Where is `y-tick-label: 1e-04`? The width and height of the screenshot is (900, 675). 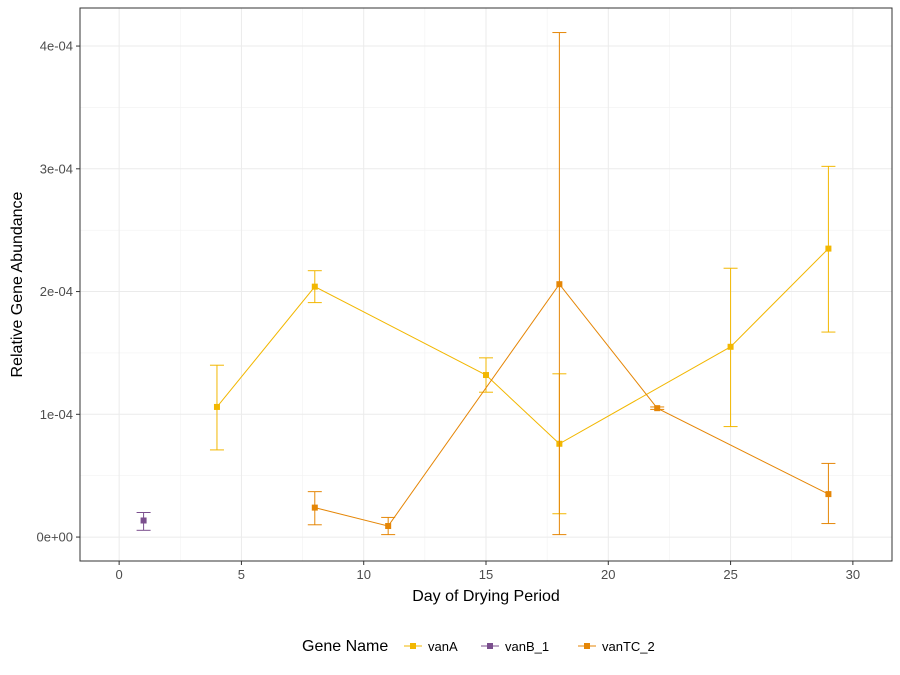 y-tick-label: 1e-04 is located at coordinates (56, 414).